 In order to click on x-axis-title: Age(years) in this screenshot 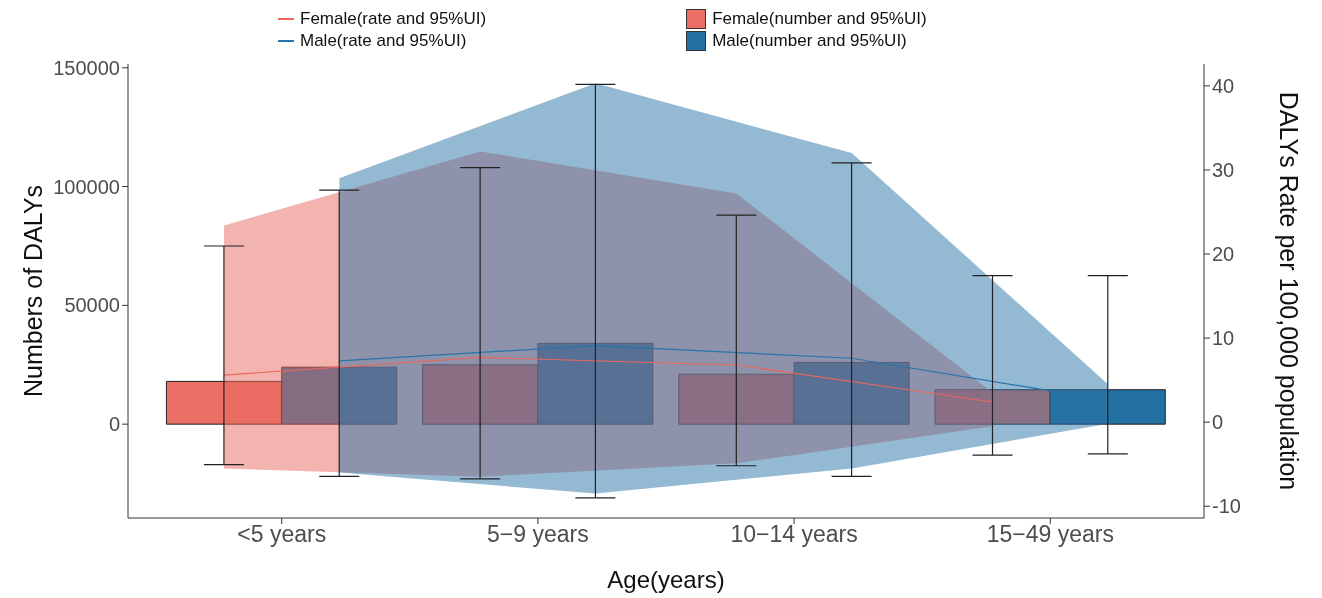, I will do `click(666, 579)`.